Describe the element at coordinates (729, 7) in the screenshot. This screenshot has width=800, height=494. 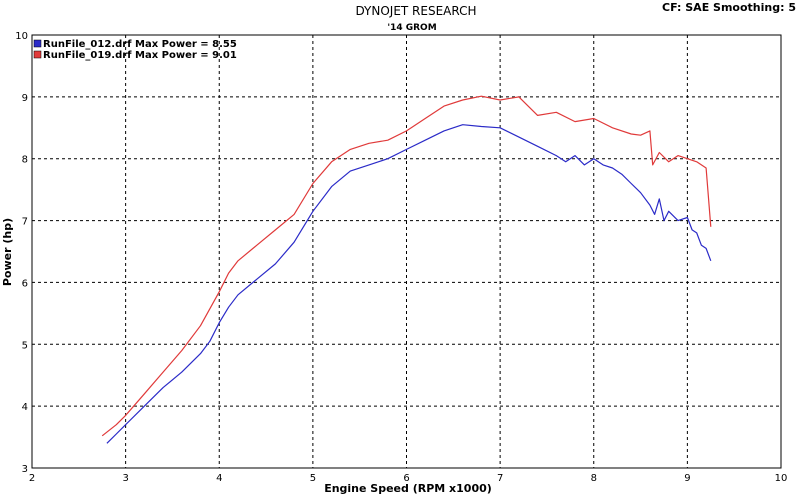
I see `settings-label: CF: SAE Smoothing: 5` at that location.